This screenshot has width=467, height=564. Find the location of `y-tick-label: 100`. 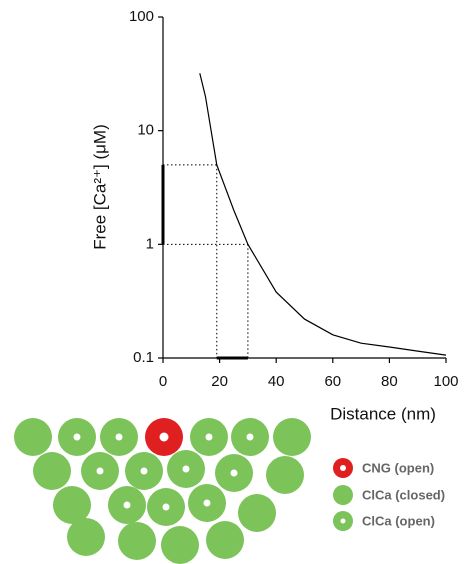

y-tick-label: 100 is located at coordinates (141, 16).